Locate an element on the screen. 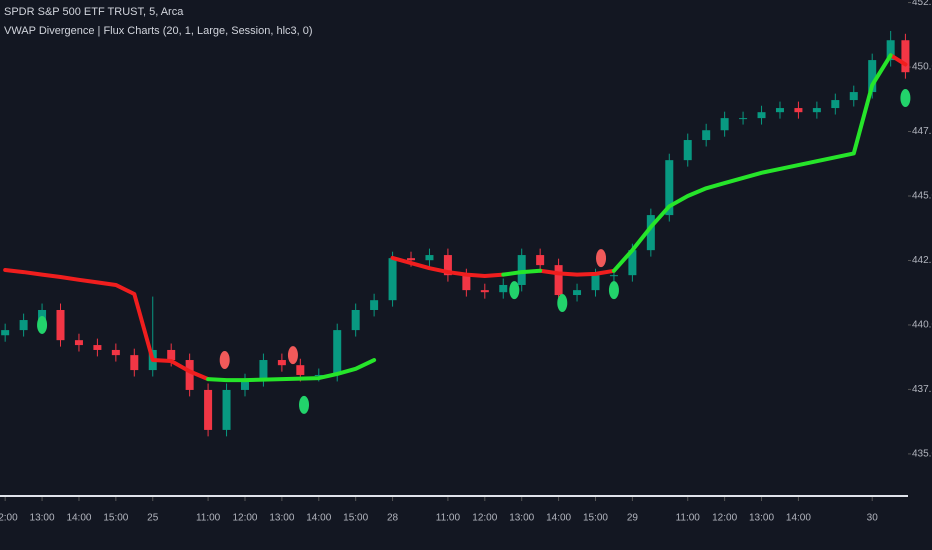 The height and width of the screenshot is (550, 932). y-tick-label: 435.00 is located at coordinates (922, 454).